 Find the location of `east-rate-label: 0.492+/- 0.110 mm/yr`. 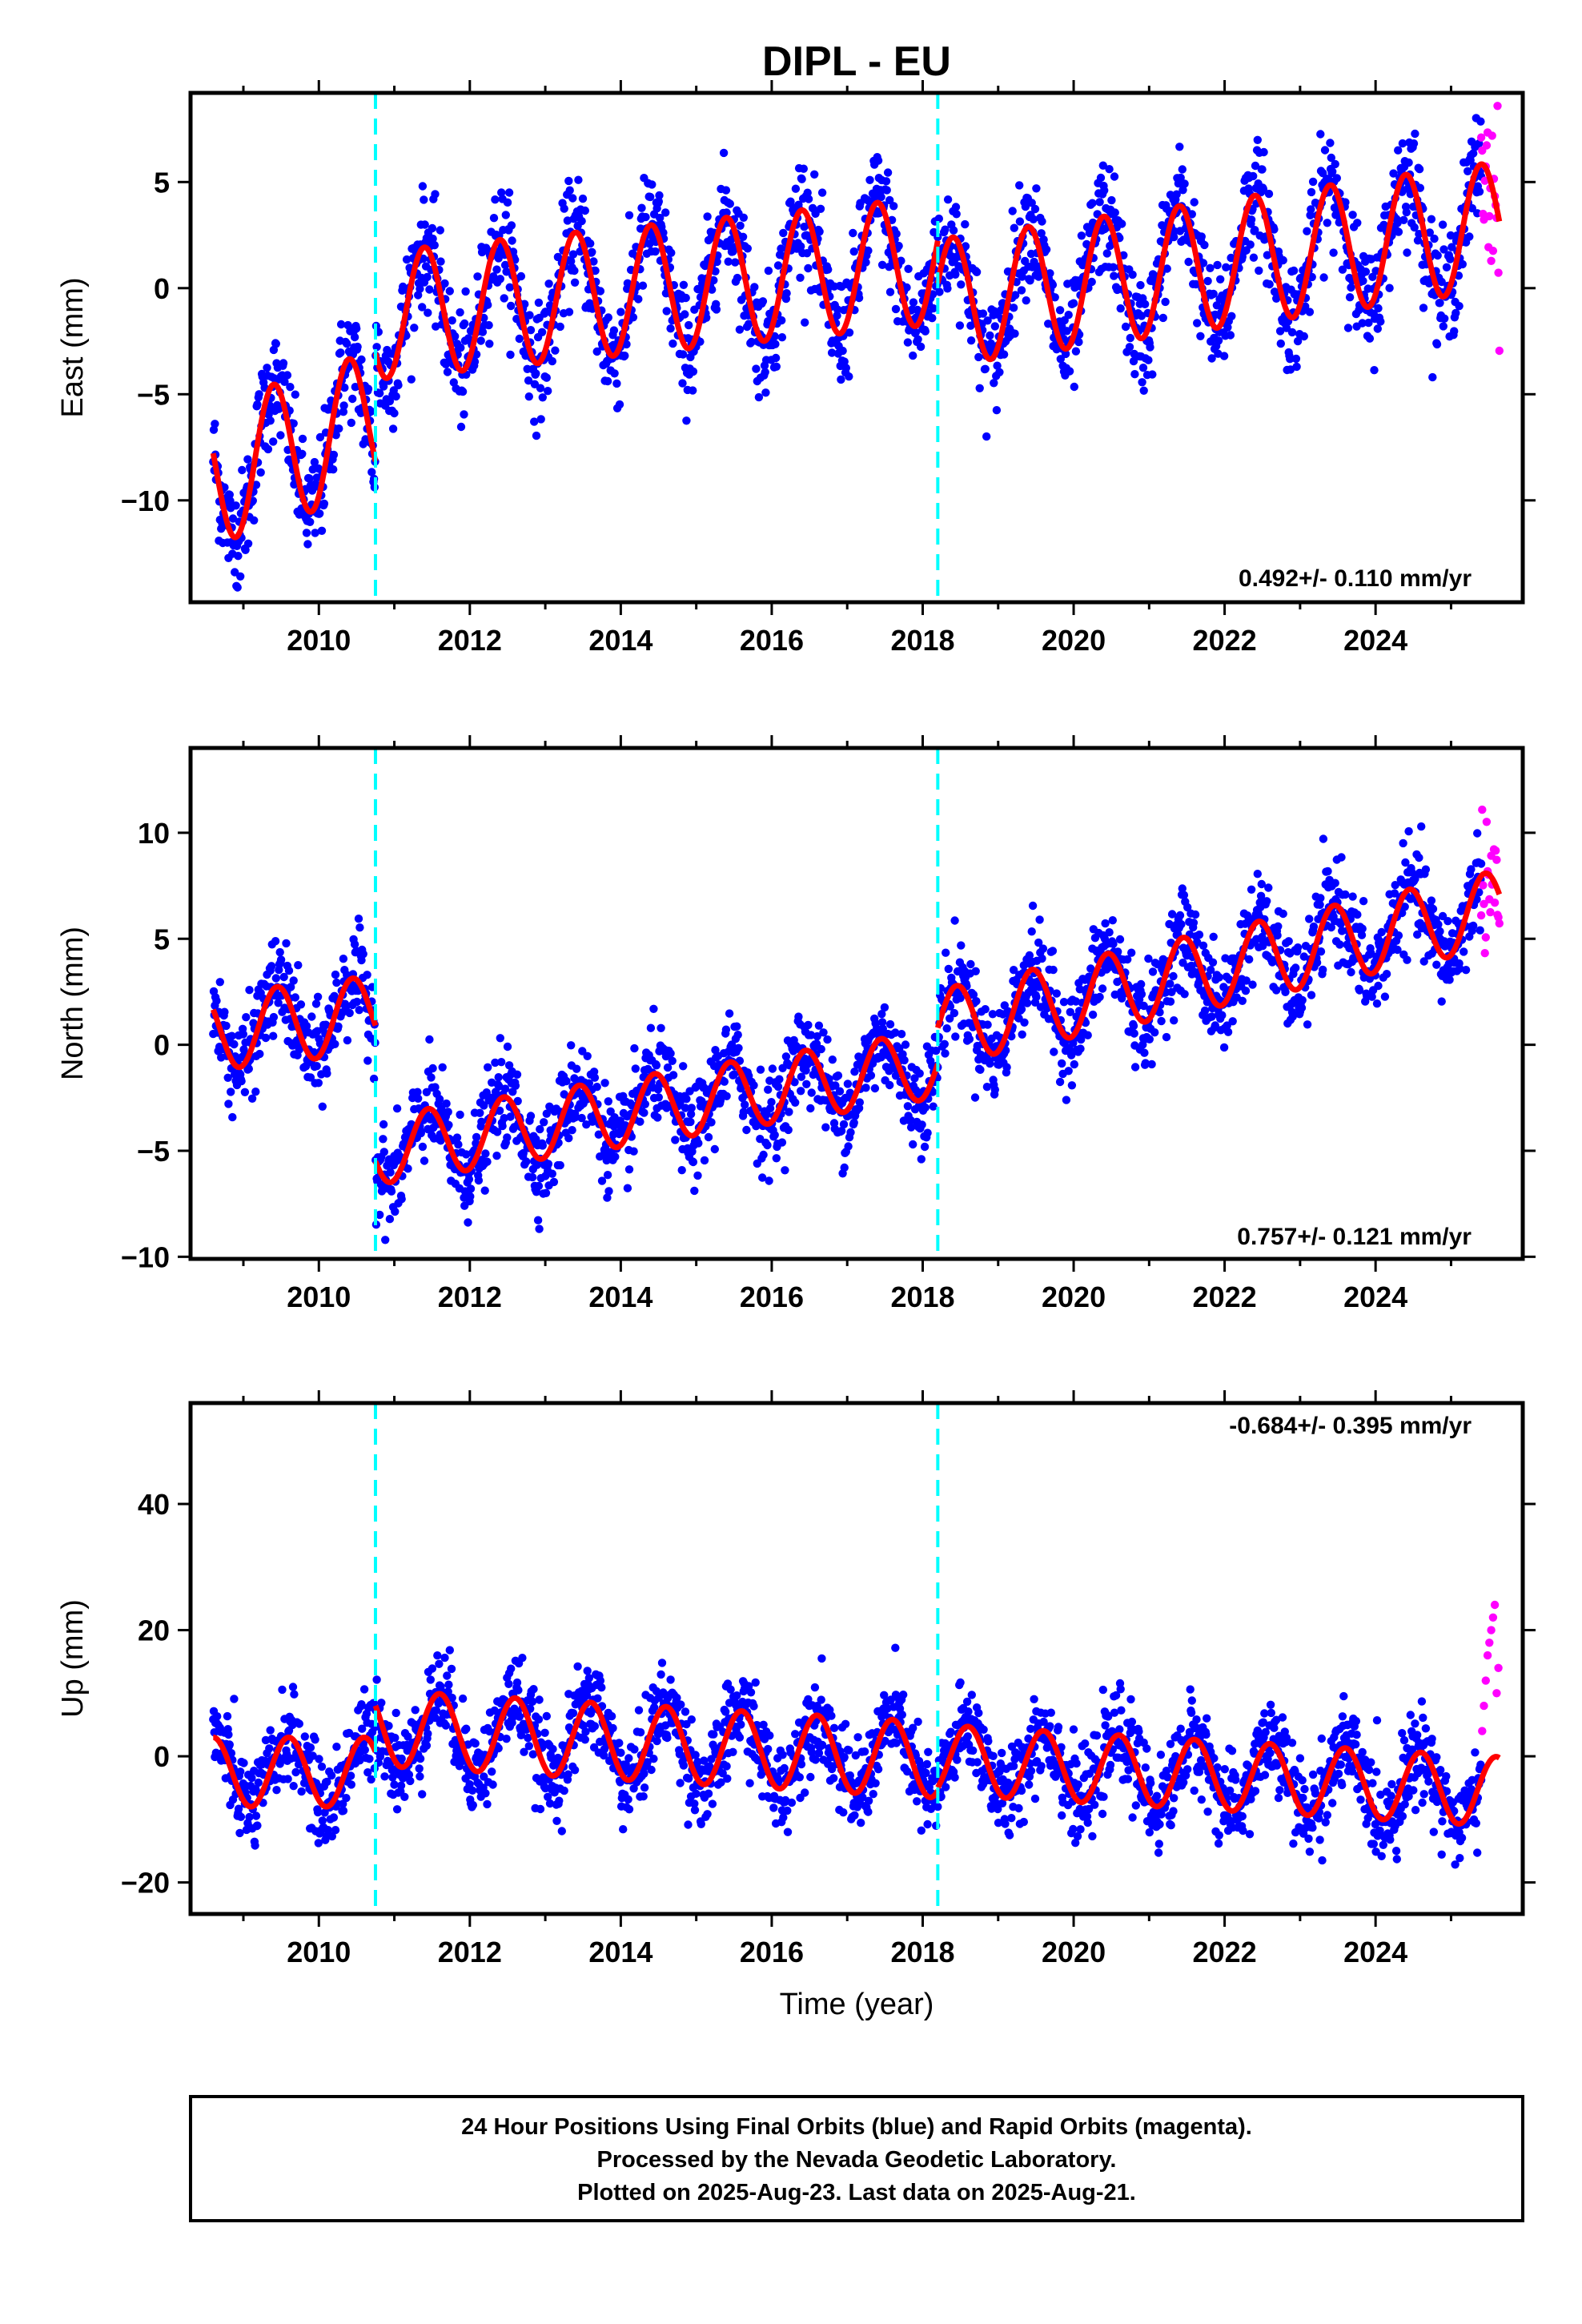

east-rate-label: 0.492+/- 0.110 mm/yr is located at coordinates (1355, 578).